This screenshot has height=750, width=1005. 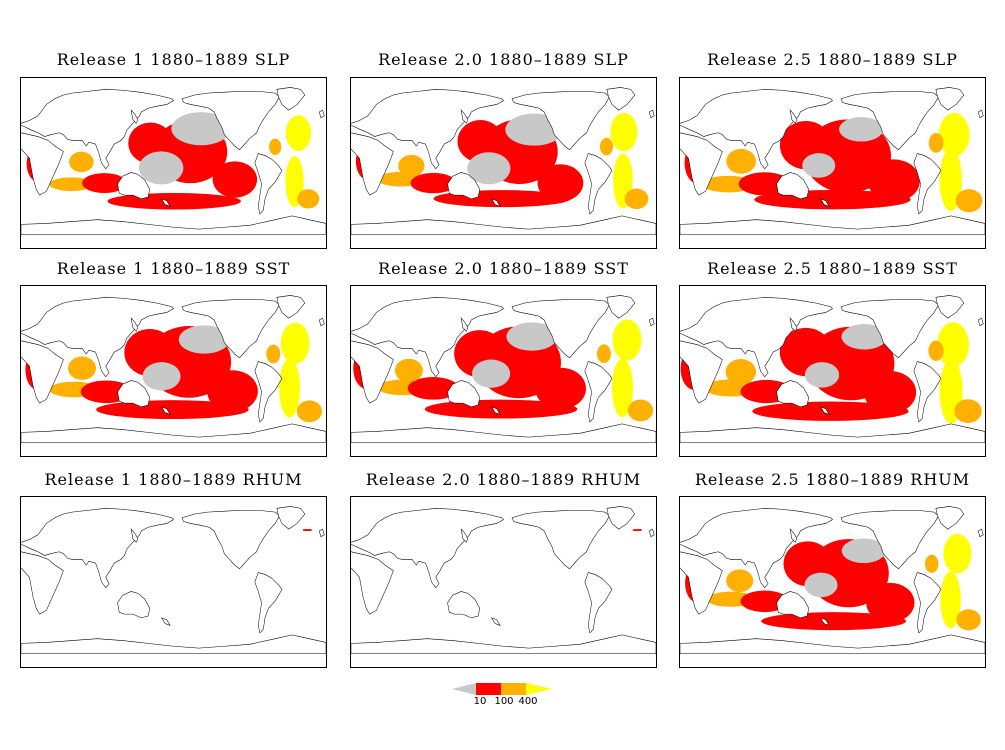 I want to click on legend-label-100: 100, so click(x=504, y=701).